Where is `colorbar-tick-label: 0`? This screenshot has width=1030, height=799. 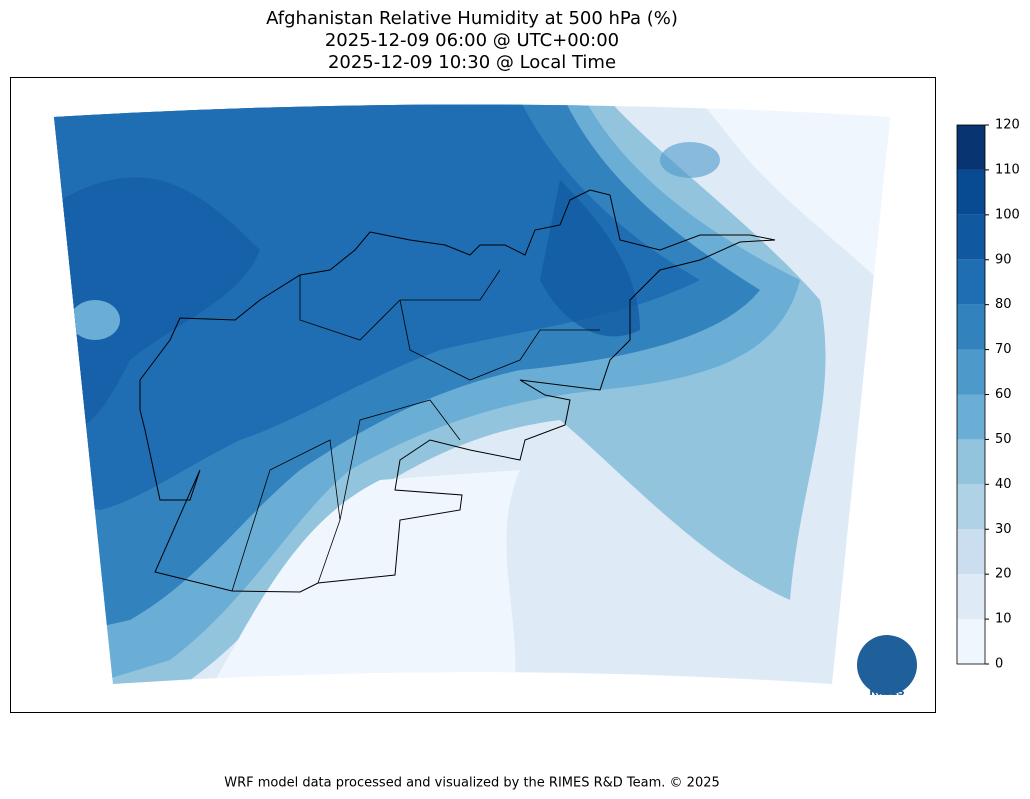 colorbar-tick-label: 0 is located at coordinates (999, 664).